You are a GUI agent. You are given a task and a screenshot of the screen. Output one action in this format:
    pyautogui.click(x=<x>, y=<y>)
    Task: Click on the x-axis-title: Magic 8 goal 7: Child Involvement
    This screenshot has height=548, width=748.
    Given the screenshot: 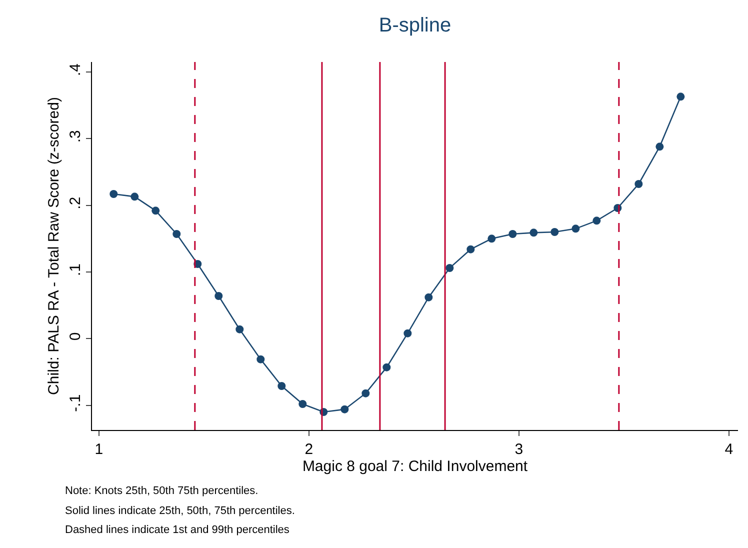 What is the action you would take?
    pyautogui.click(x=415, y=466)
    